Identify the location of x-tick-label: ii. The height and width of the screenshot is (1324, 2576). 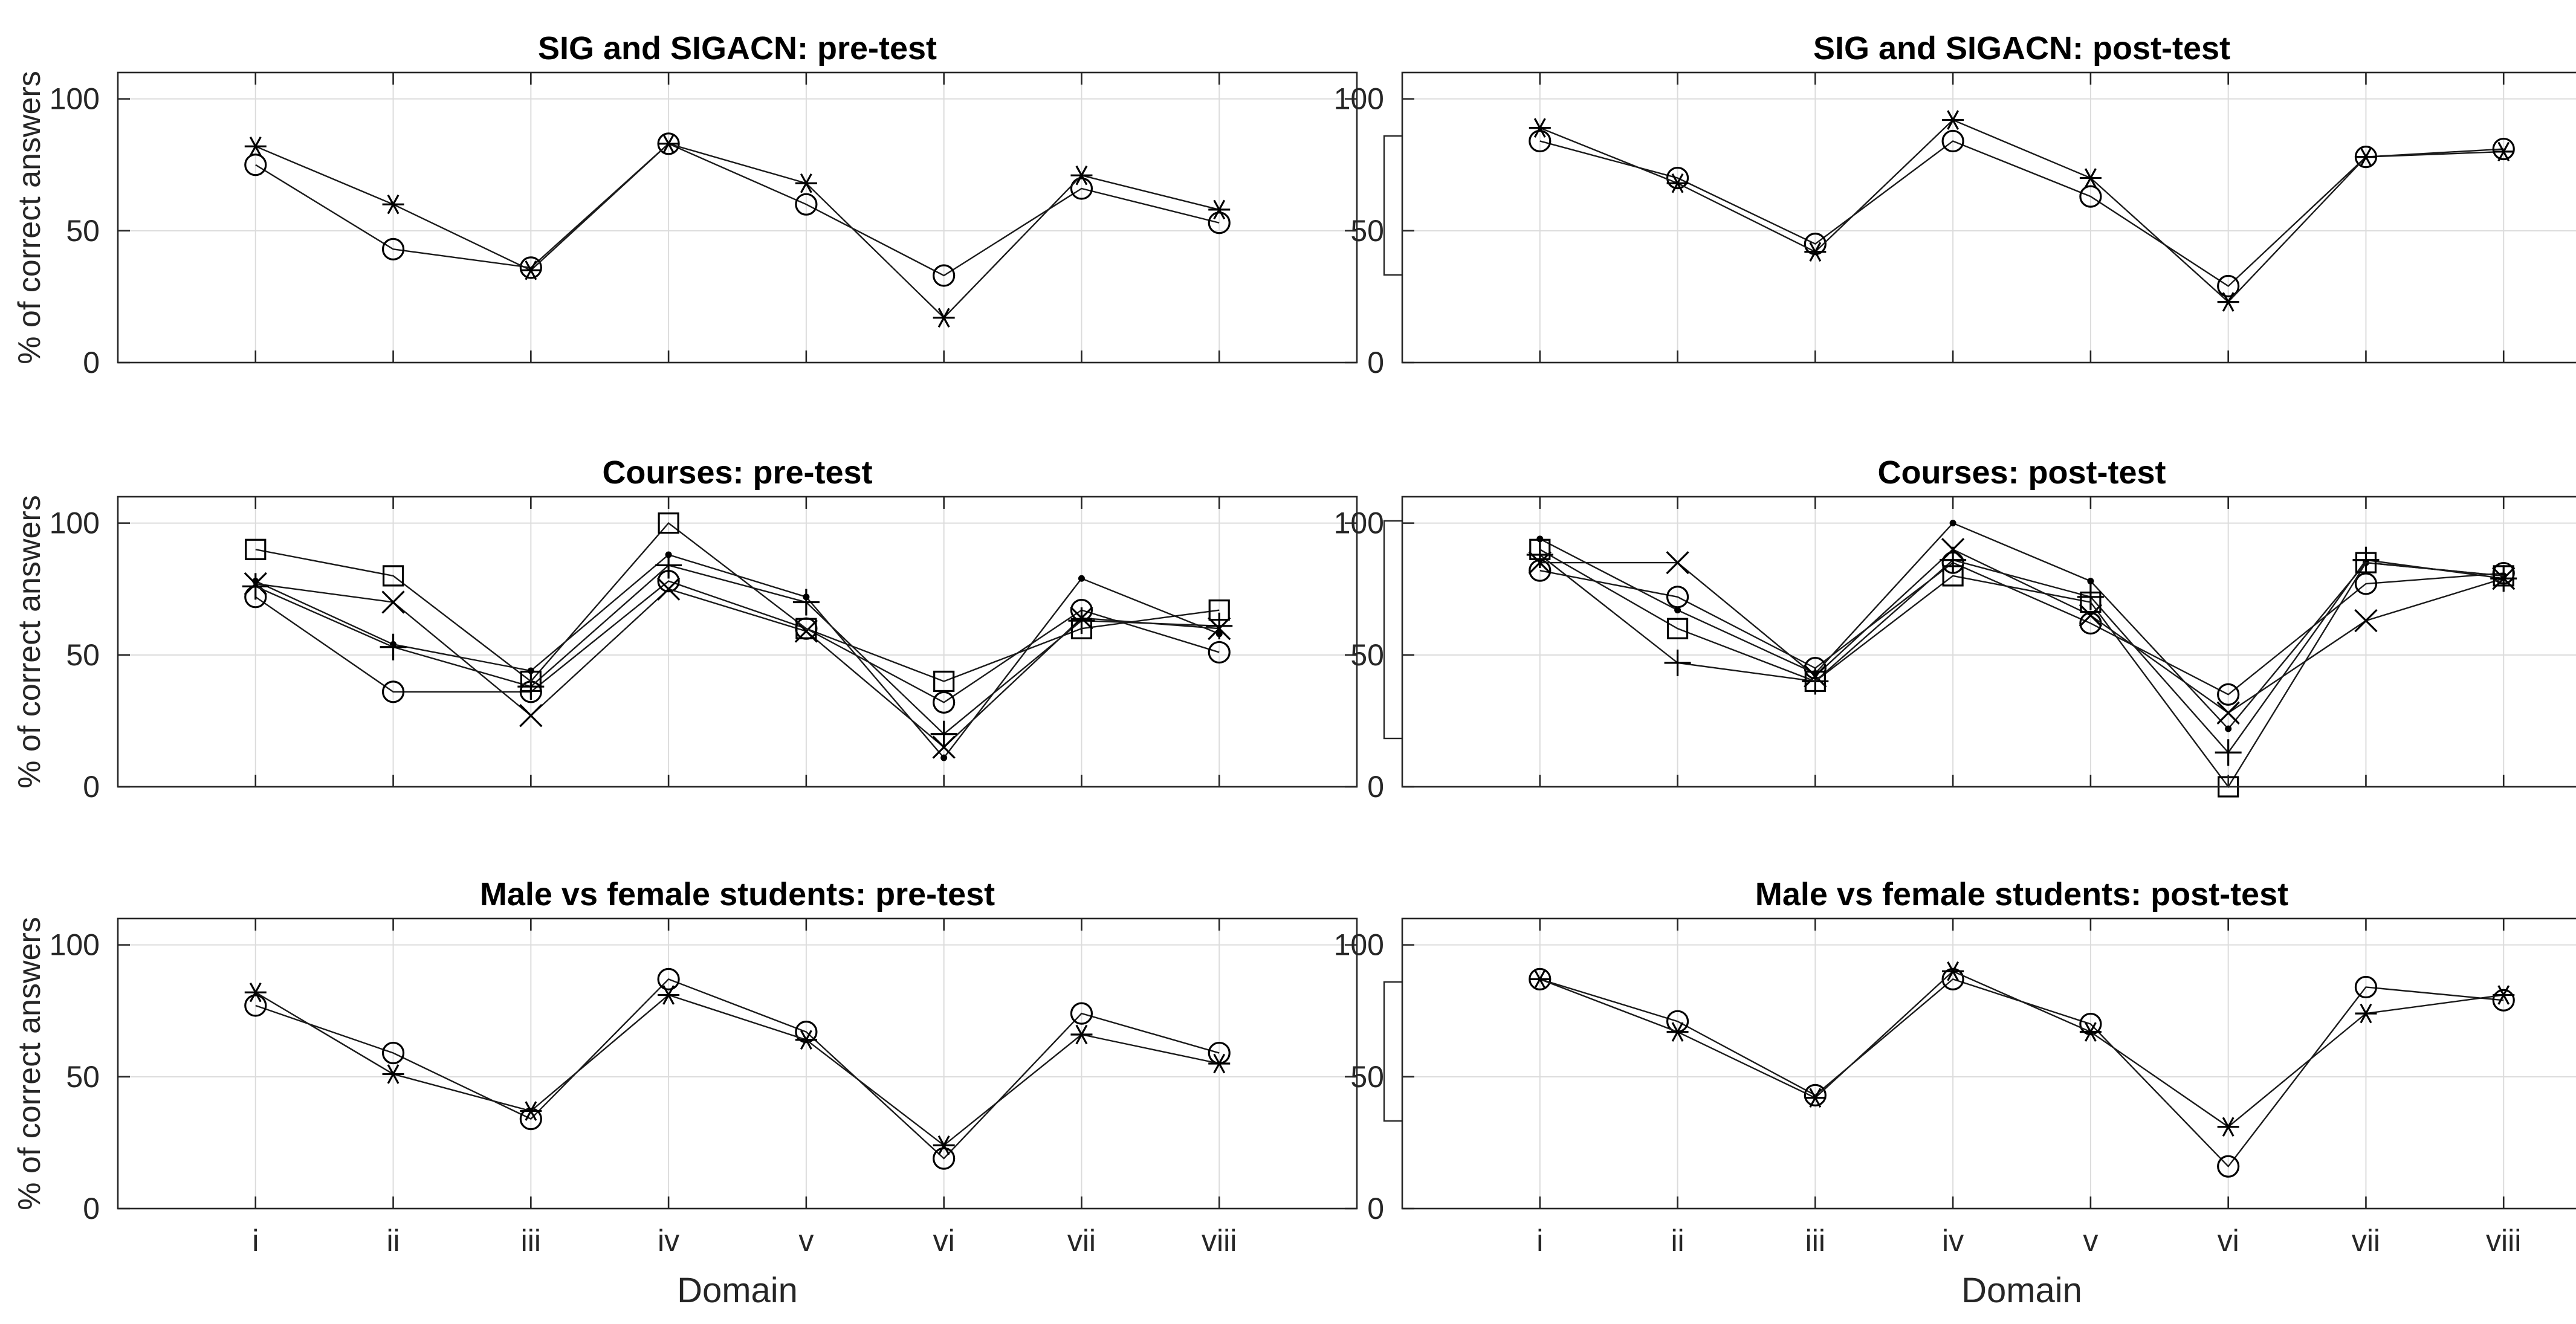
(393, 1241).